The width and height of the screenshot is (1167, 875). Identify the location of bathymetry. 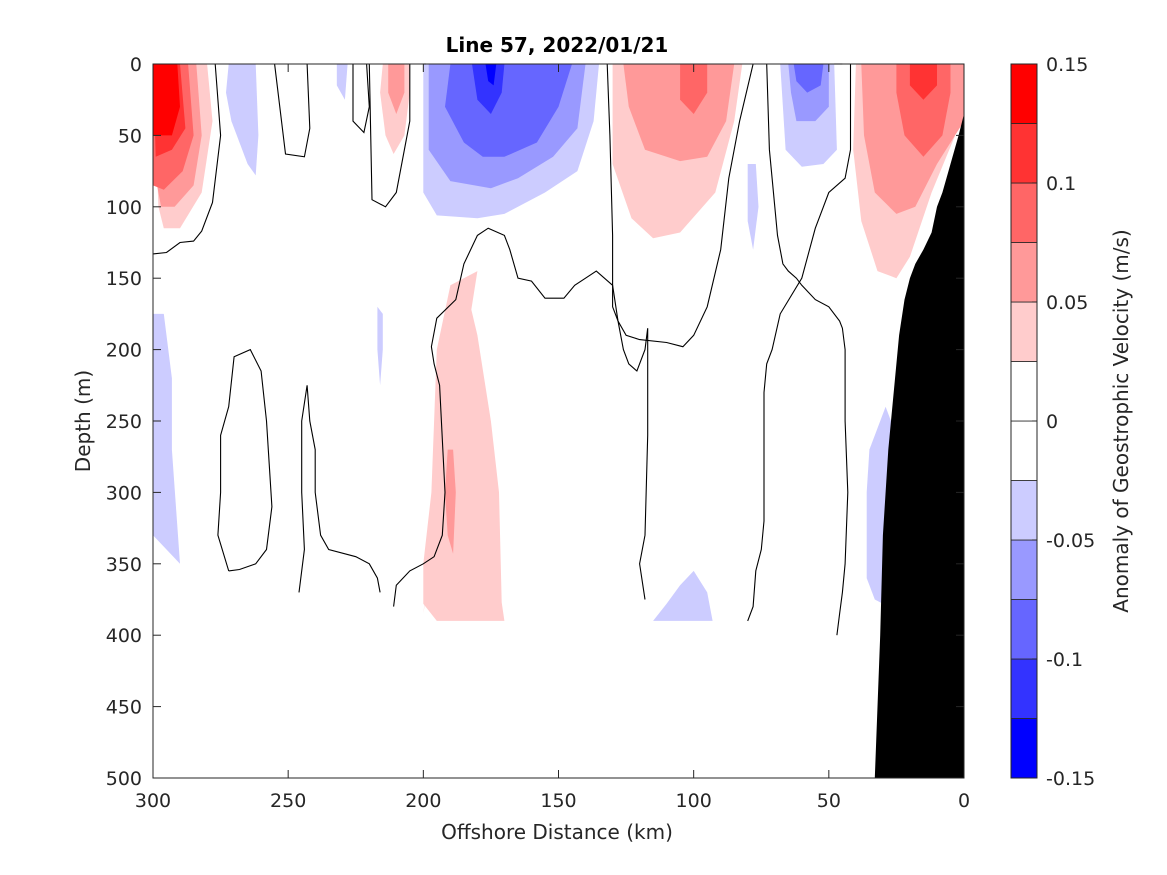
(919, 446).